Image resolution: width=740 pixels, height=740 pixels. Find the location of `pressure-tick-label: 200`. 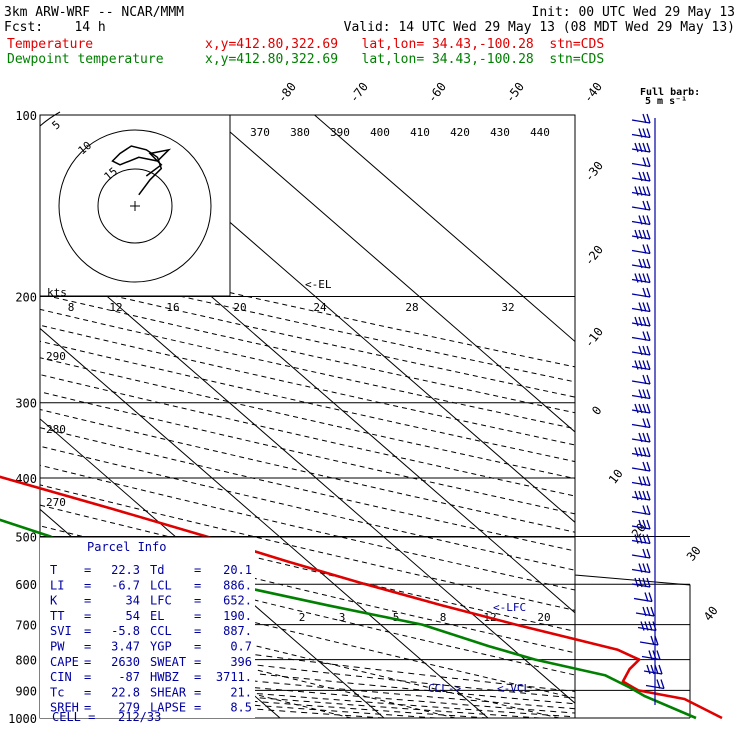

pressure-tick-label: 200 is located at coordinates (26, 298).